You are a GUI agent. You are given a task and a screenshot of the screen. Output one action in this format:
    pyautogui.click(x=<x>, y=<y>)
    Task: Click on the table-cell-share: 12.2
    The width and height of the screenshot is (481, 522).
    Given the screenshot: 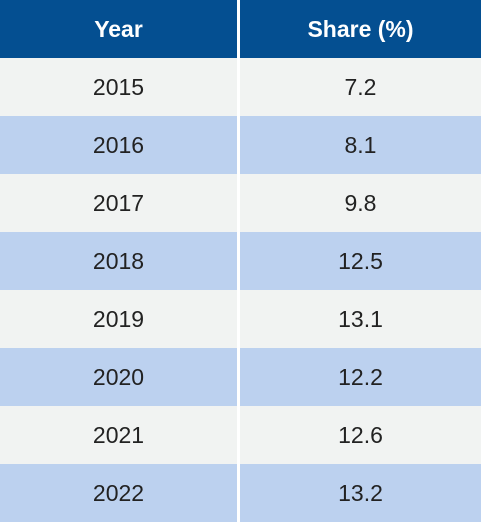 What is the action you would take?
    pyautogui.click(x=360, y=377)
    